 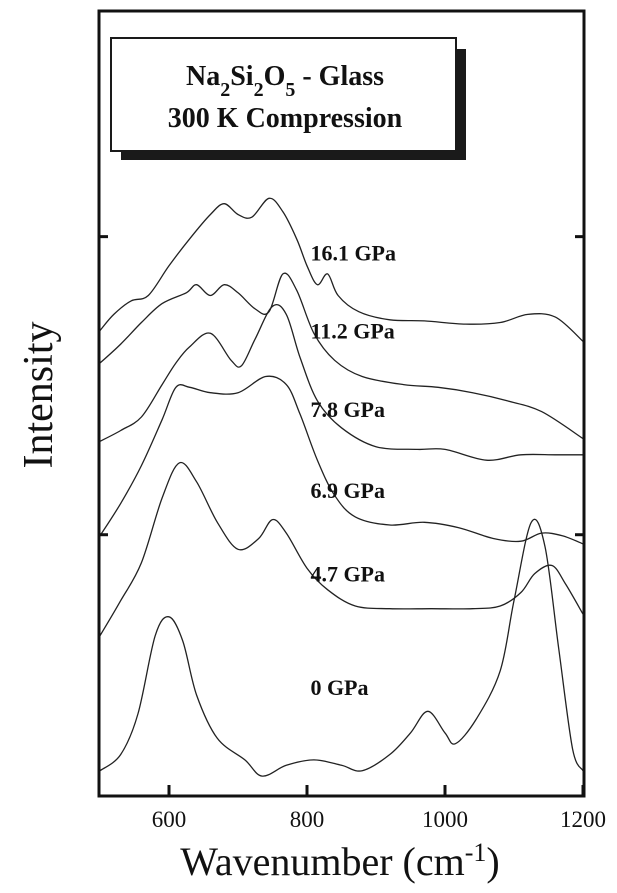 I want to click on x-tick-label-2: 1000, so click(x=445, y=819).